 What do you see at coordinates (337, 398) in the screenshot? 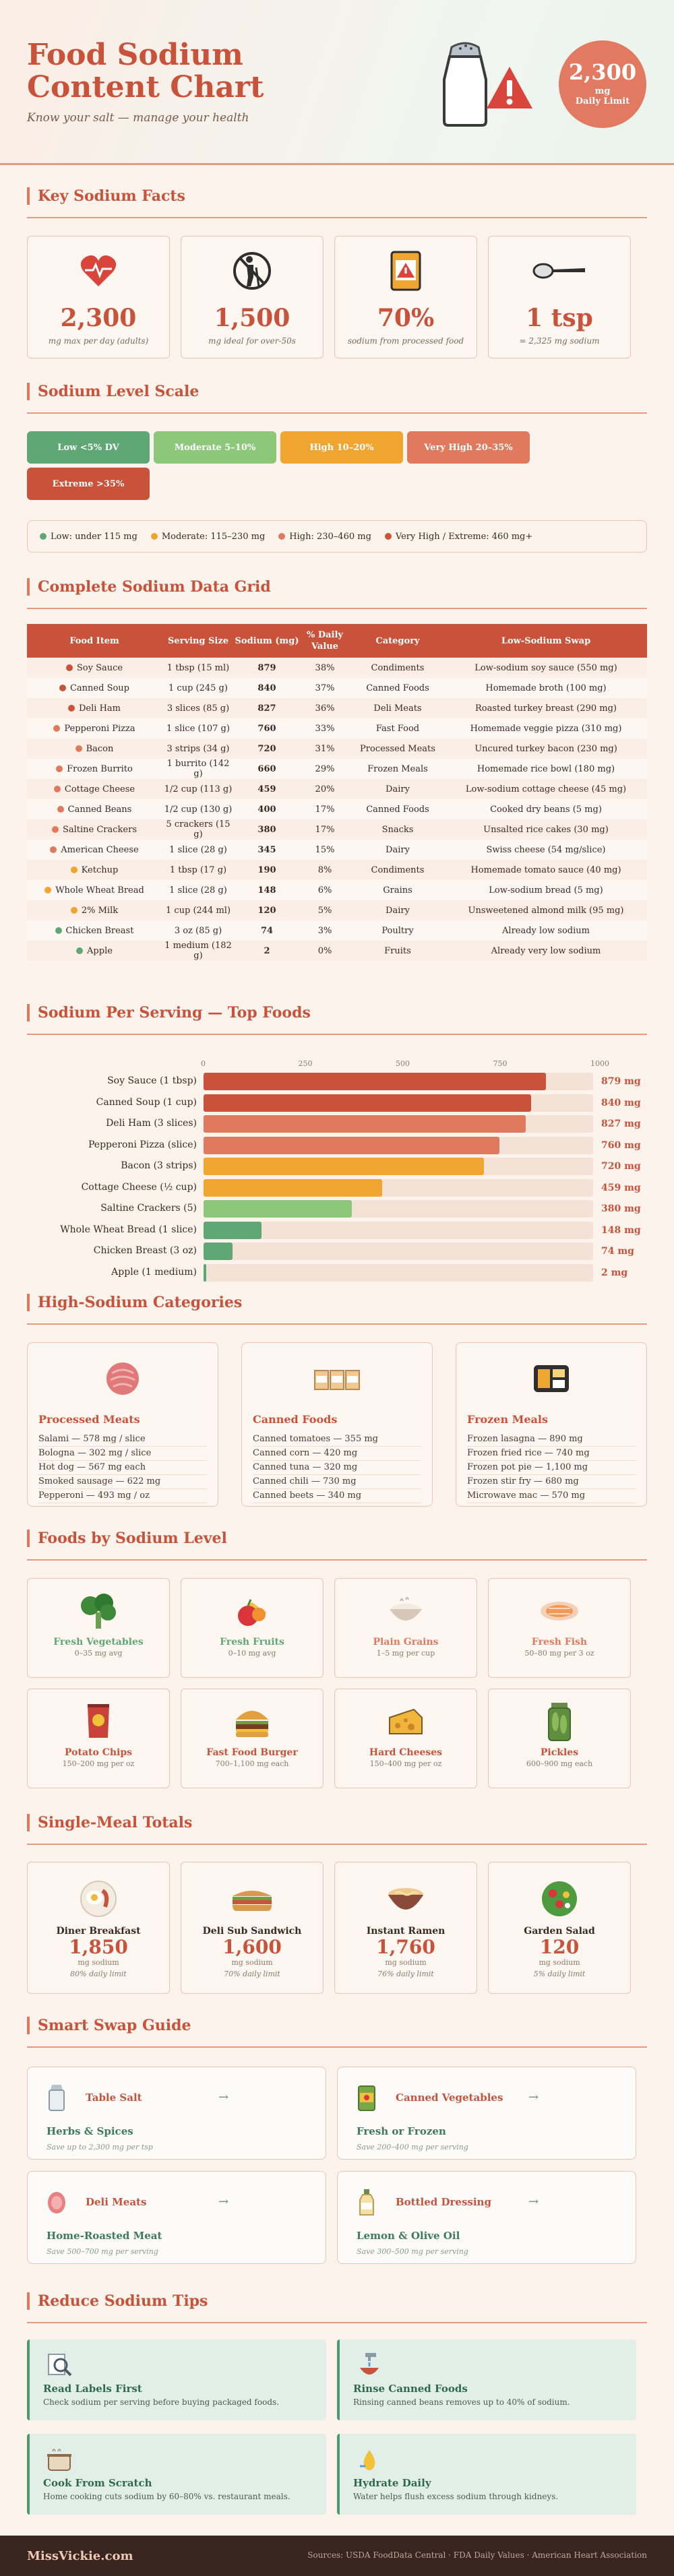
I see `sodium-scale-section: Sodium Level Scale` at bounding box center [337, 398].